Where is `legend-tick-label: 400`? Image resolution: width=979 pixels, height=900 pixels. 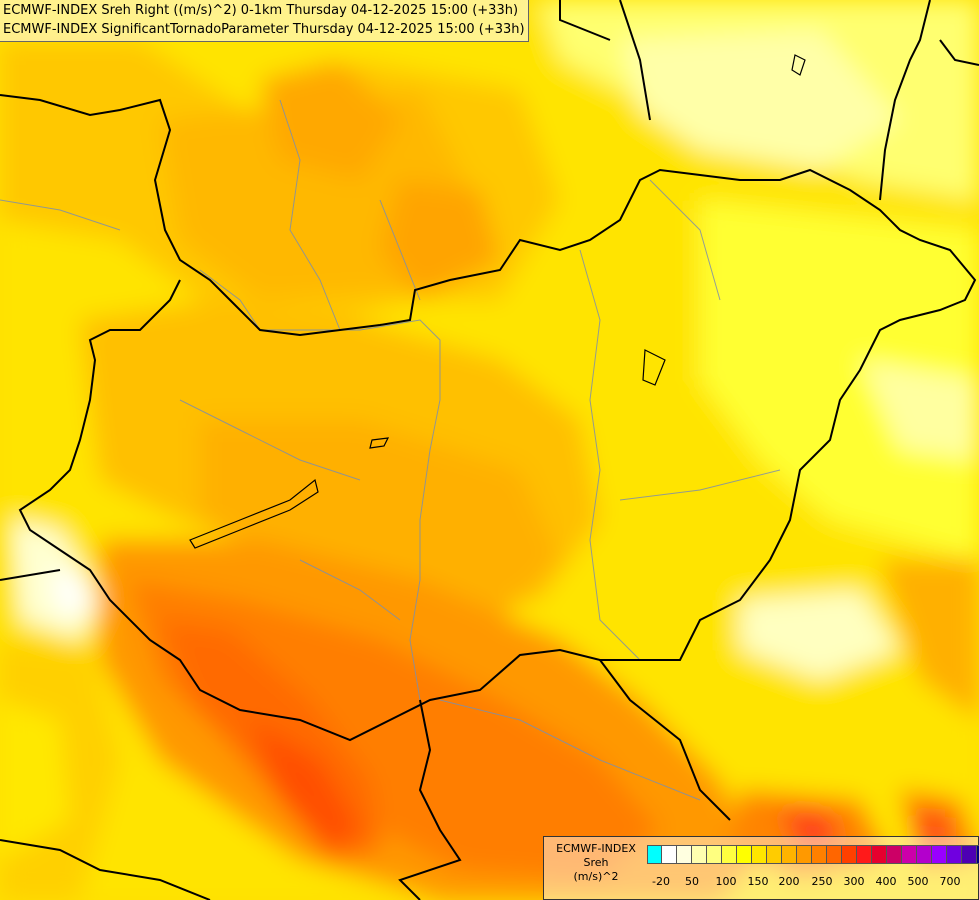 legend-tick-label: 400 is located at coordinates (886, 881).